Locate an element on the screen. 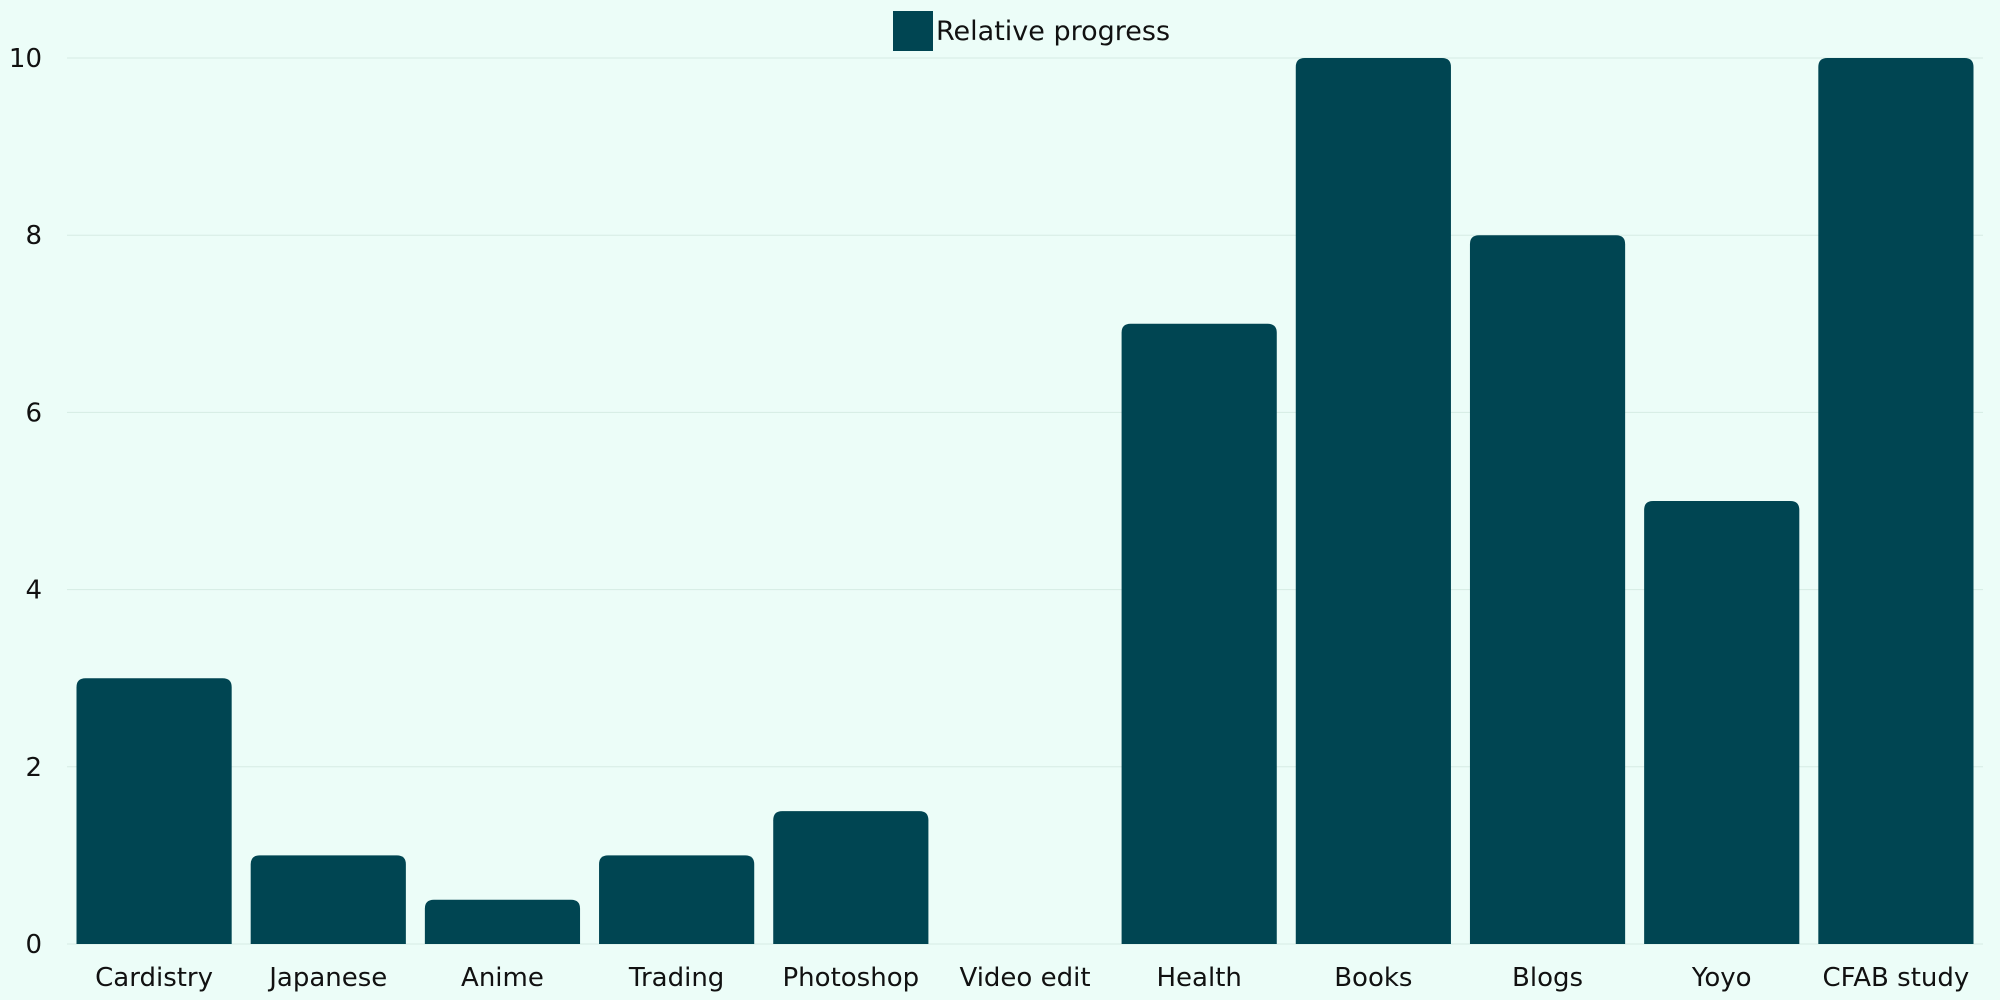 The width and height of the screenshot is (2000, 1000). x-tick-label: Yoyo is located at coordinates (1721, 978).